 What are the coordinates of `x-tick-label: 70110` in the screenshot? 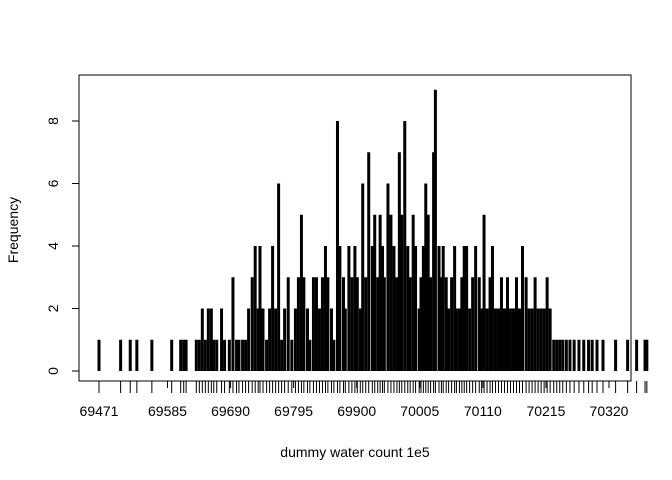 It's located at (483, 411).